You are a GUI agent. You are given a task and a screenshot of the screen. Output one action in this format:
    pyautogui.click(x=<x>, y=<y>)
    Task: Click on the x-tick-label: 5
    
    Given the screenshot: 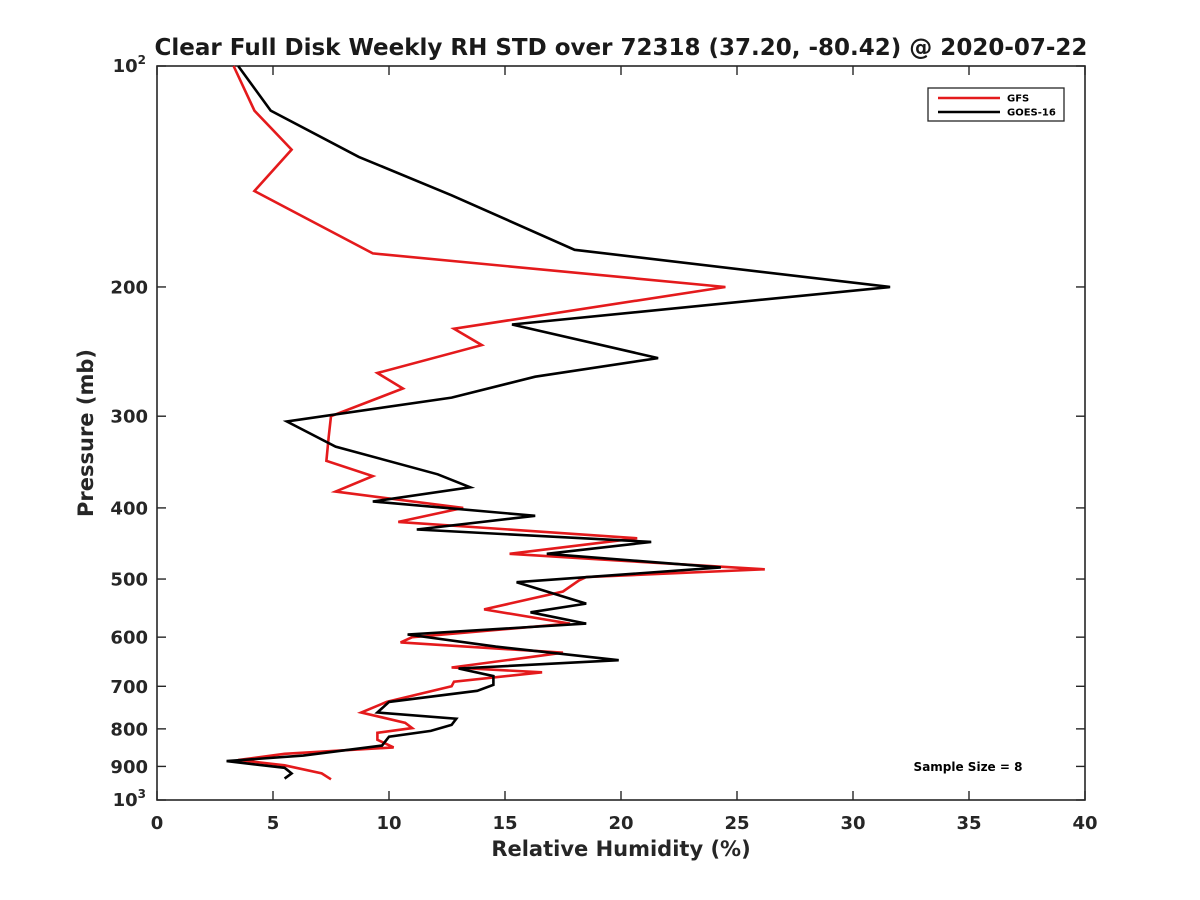 What is the action you would take?
    pyautogui.click(x=273, y=823)
    